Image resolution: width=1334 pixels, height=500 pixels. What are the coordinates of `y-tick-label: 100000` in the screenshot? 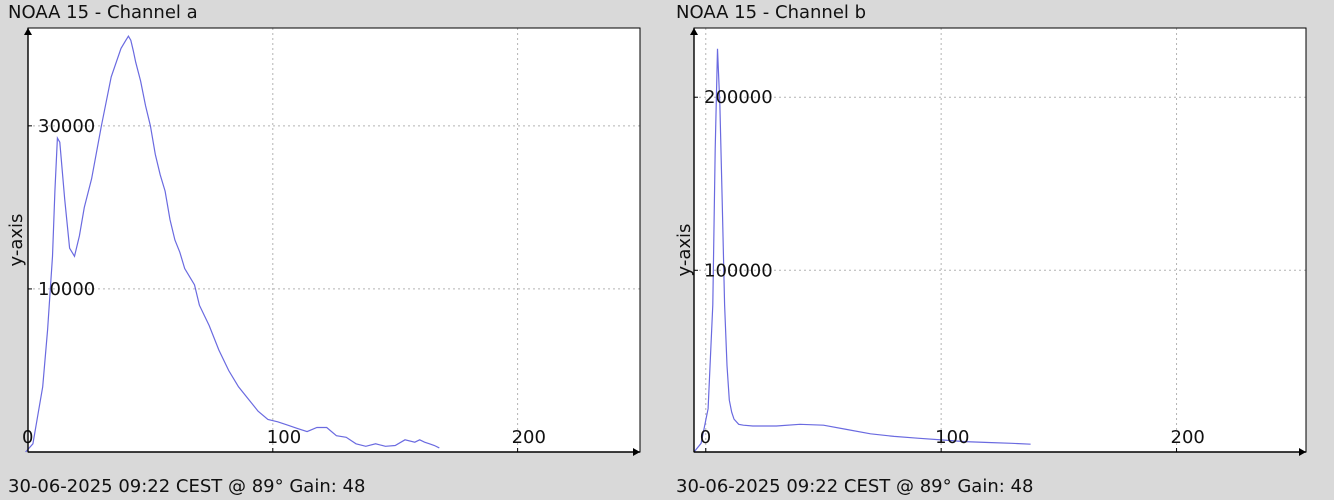 It's located at (738, 270).